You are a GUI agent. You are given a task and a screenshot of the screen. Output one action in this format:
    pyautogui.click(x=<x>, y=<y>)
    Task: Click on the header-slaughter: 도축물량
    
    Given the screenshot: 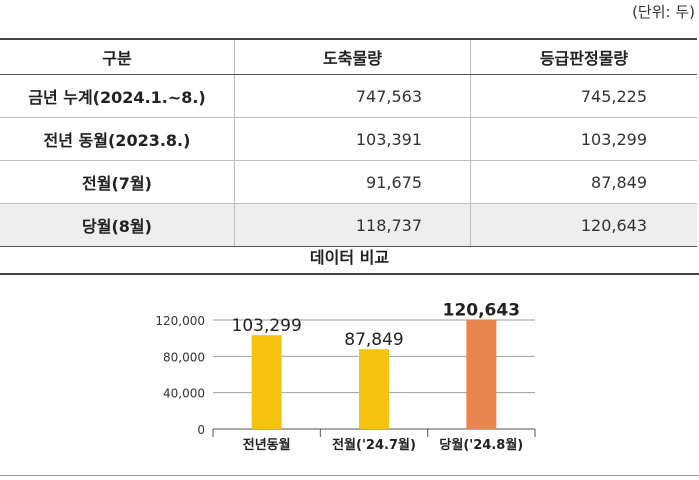 What is the action you would take?
    pyautogui.click(x=352, y=56)
    